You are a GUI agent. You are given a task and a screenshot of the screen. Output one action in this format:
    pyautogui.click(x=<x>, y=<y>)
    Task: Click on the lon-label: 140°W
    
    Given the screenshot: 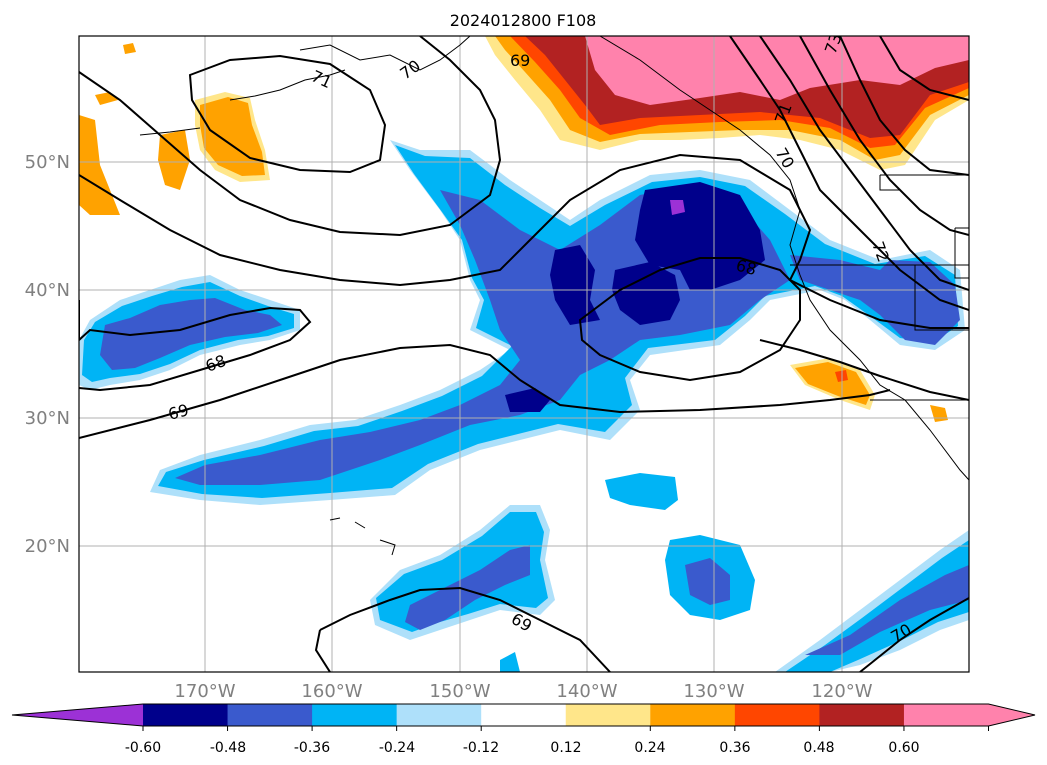 What is the action you would take?
    pyautogui.click(x=586, y=691)
    